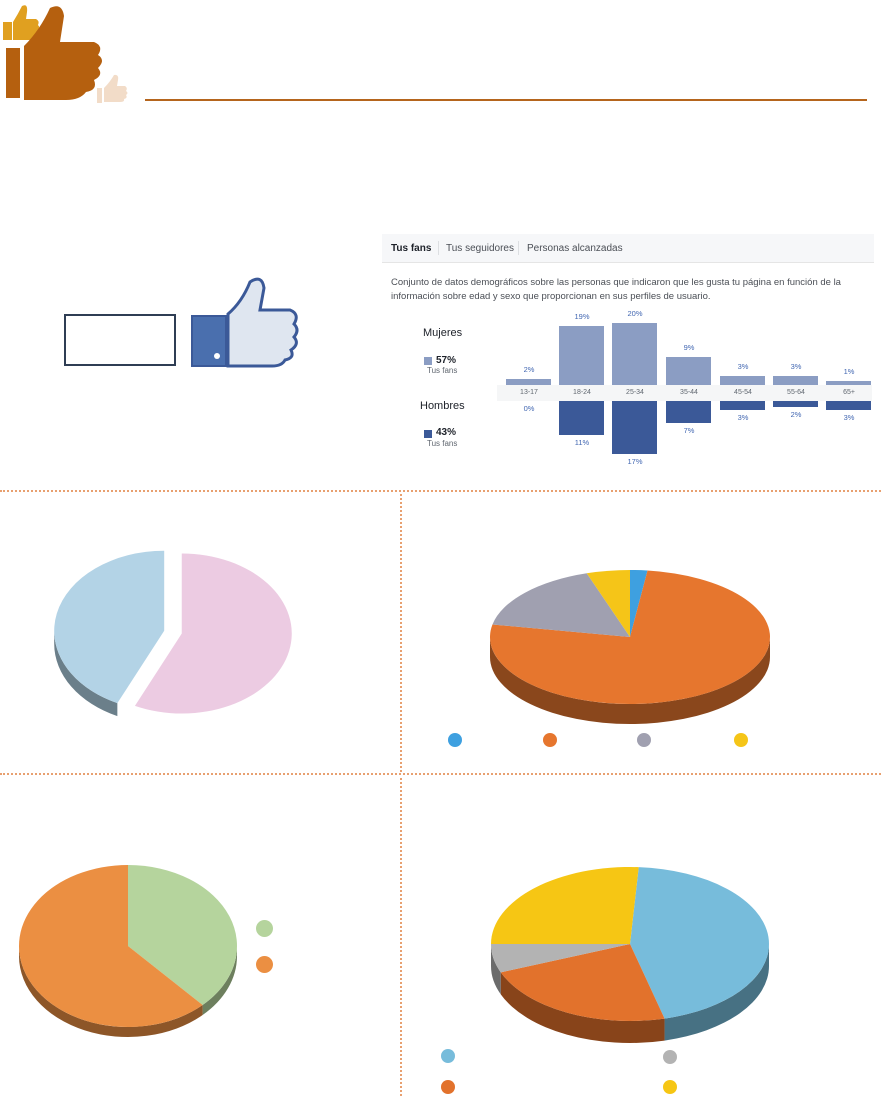 Image resolution: width=881 pixels, height=1098 pixels. I want to click on header-rule, so click(506, 100).